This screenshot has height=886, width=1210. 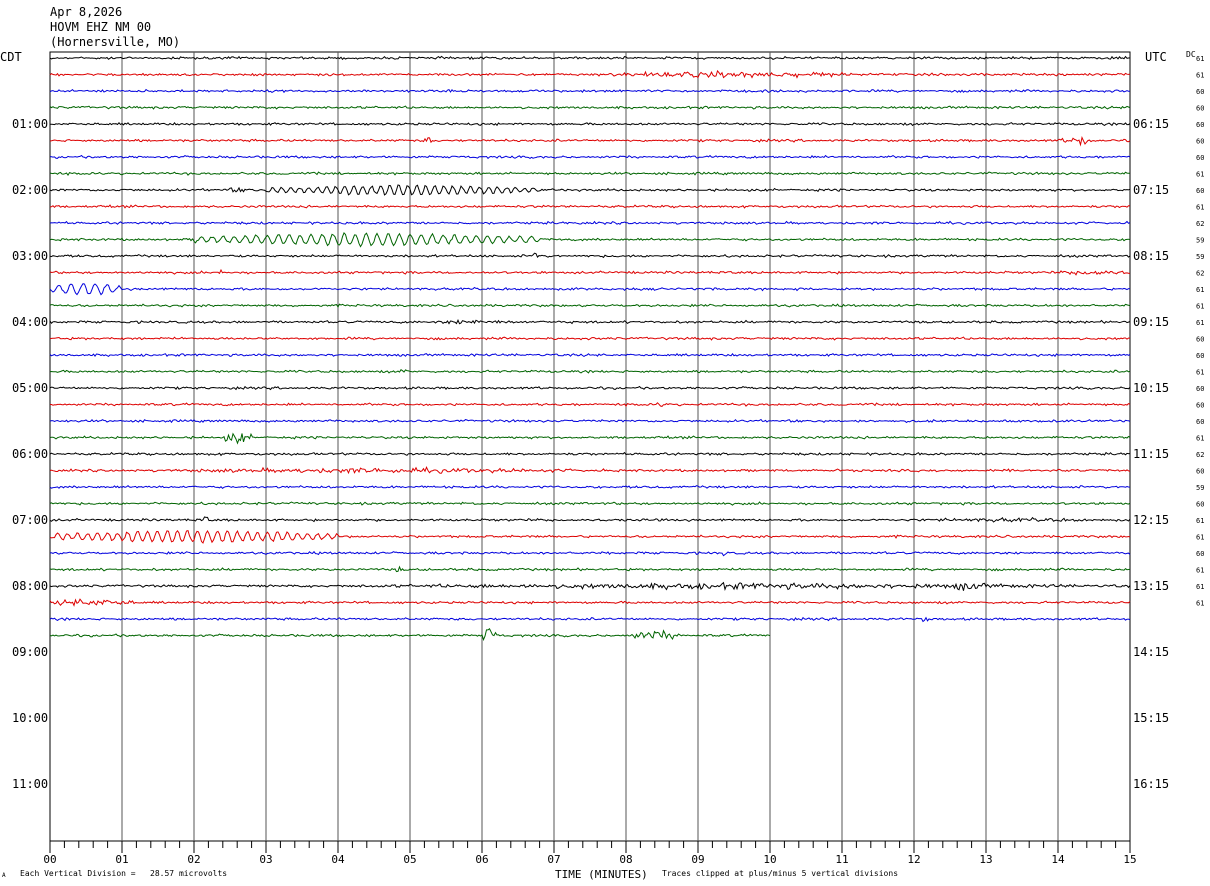 I want to click on hour-label-right: 14:15, so click(x=1151, y=652).